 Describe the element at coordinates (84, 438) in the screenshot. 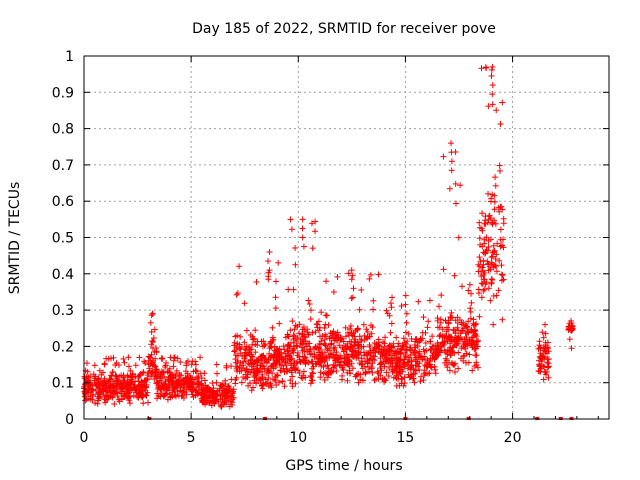

I see `x-tick-label: 0` at that location.